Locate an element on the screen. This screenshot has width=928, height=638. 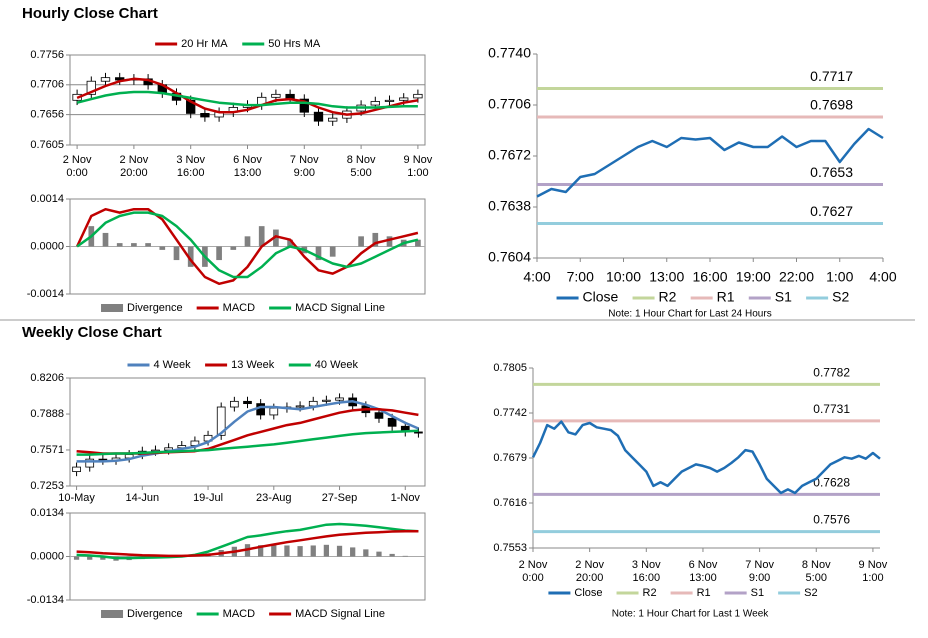
legend: Divergence MACD MACD Signal Line is located at coordinates (243, 614).